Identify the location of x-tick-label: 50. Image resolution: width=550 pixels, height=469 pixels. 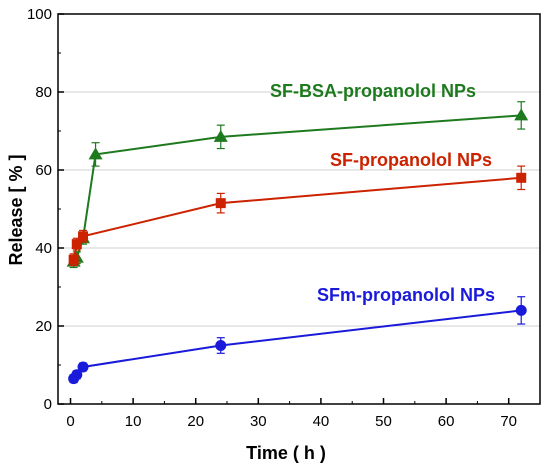
(383, 421).